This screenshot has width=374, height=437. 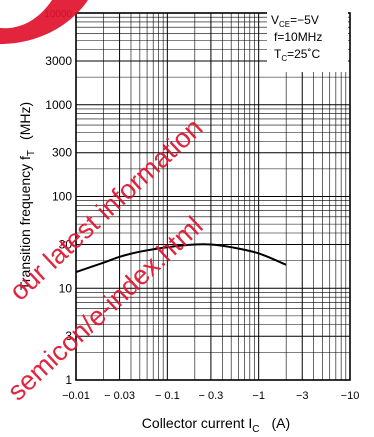 I want to click on y-axis-title-main: Transition frequency f, so click(x=25, y=223).